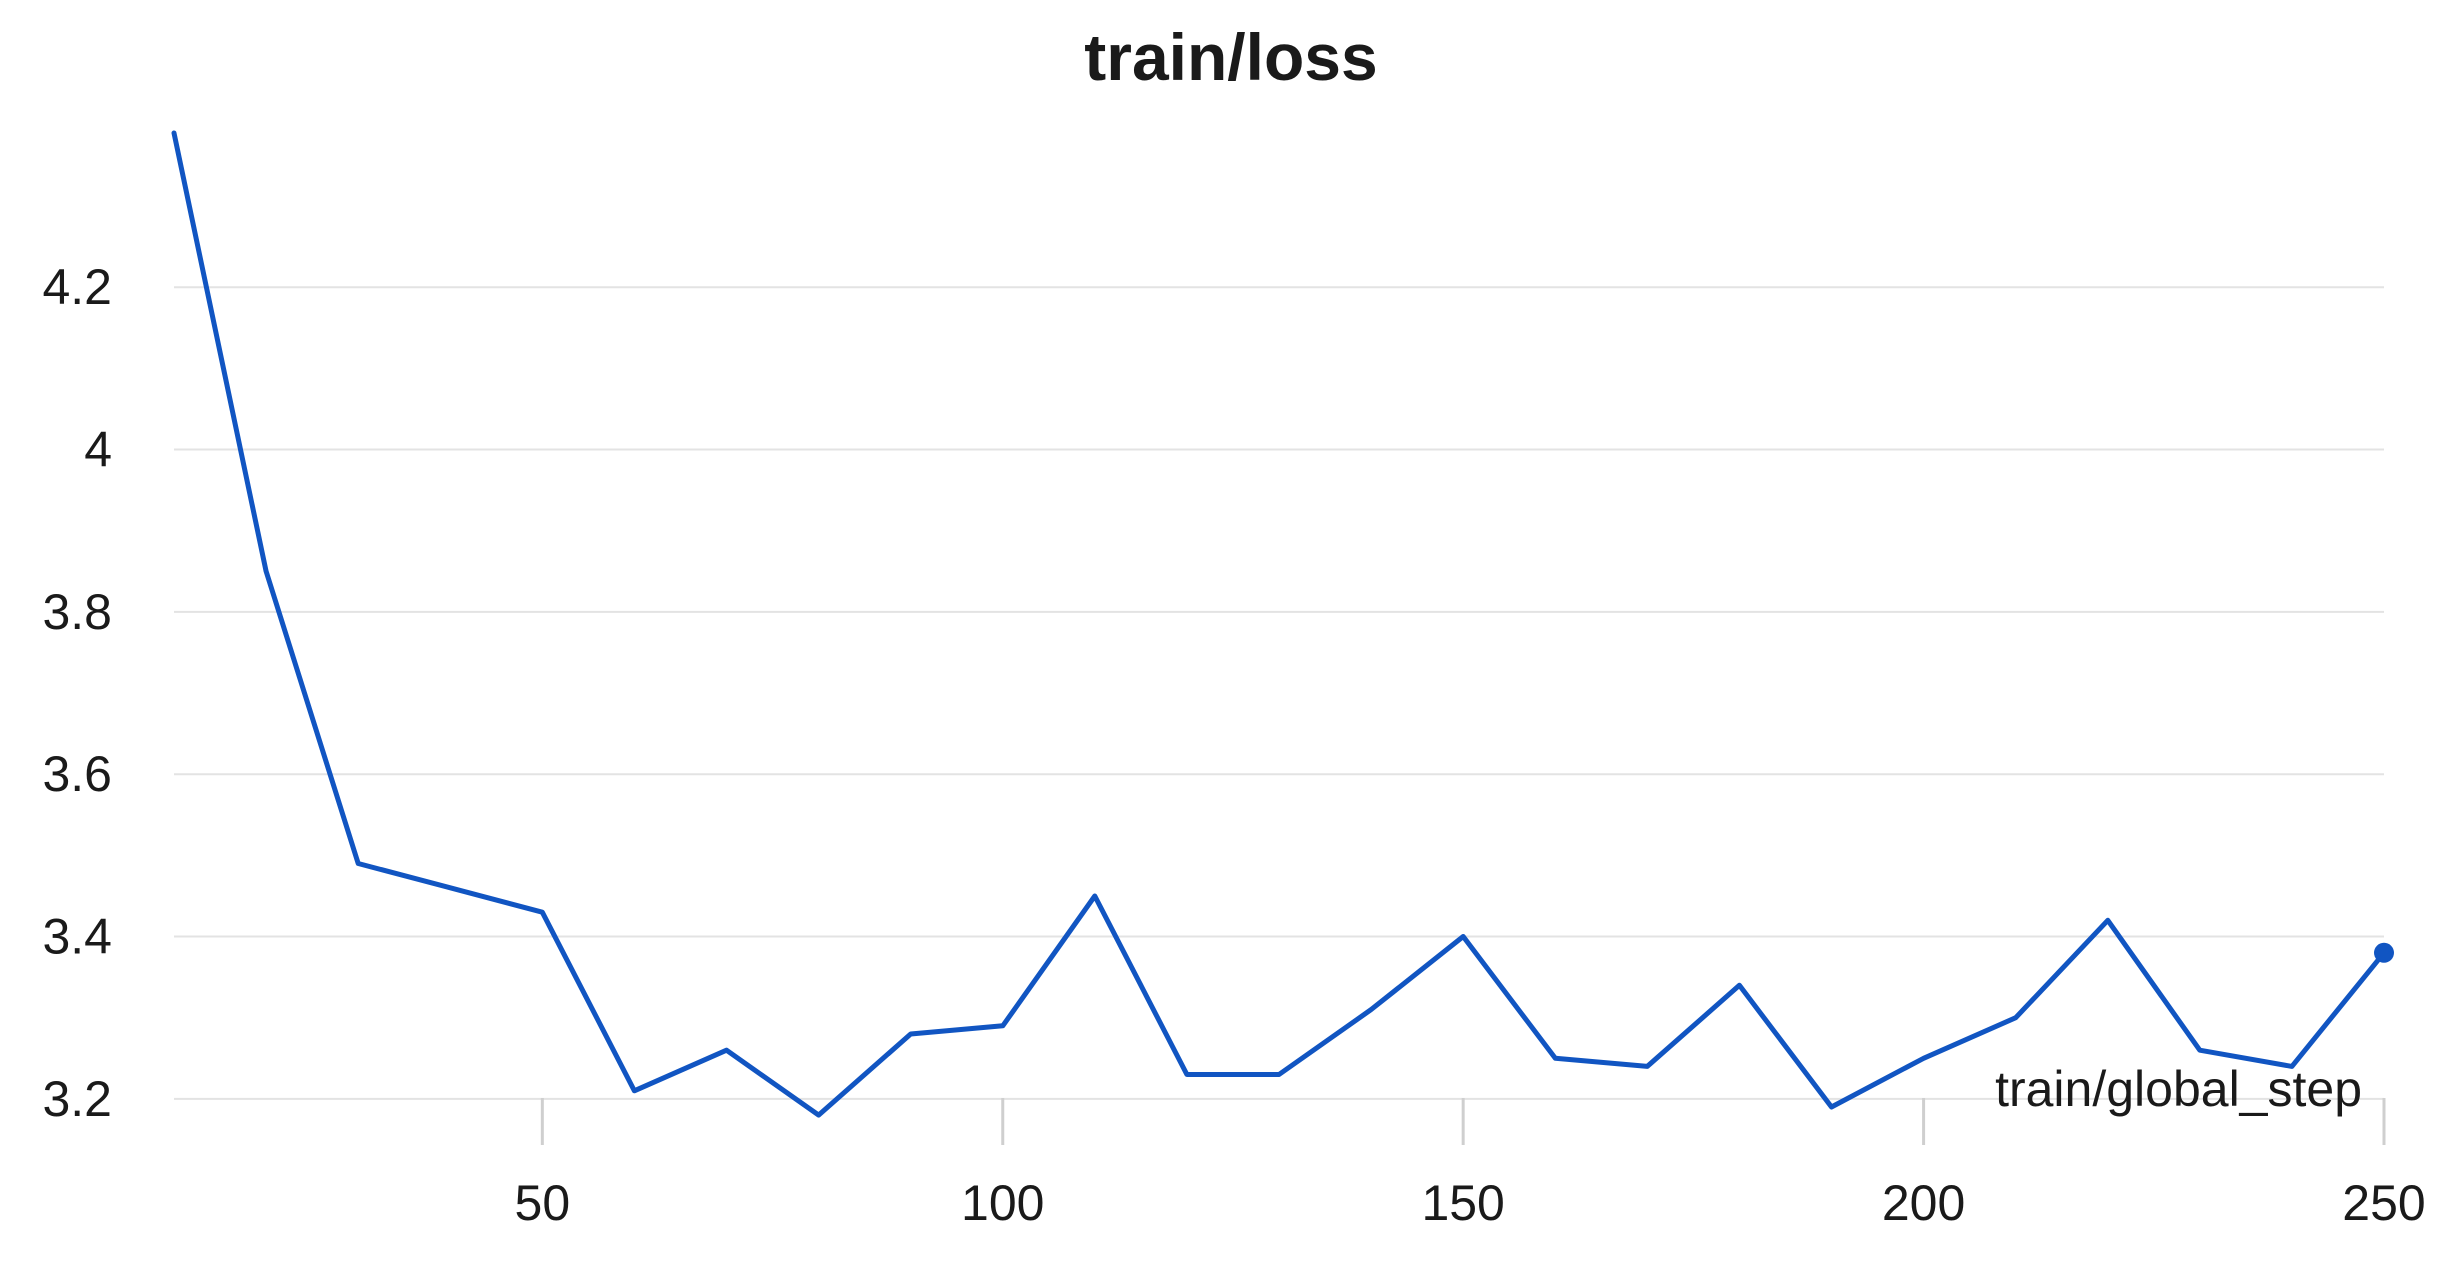 The image size is (2462, 1266). What do you see at coordinates (77, 937) in the screenshot?
I see `y-tick-label: 3.4` at bounding box center [77, 937].